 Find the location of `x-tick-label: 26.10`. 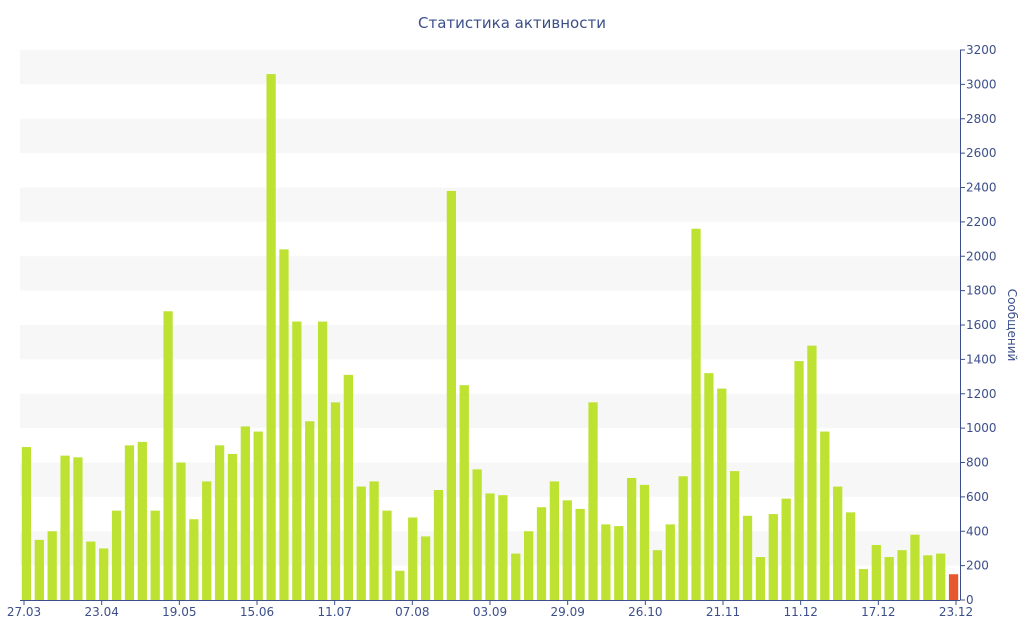

x-tick-label: 26.10 is located at coordinates (645, 612).